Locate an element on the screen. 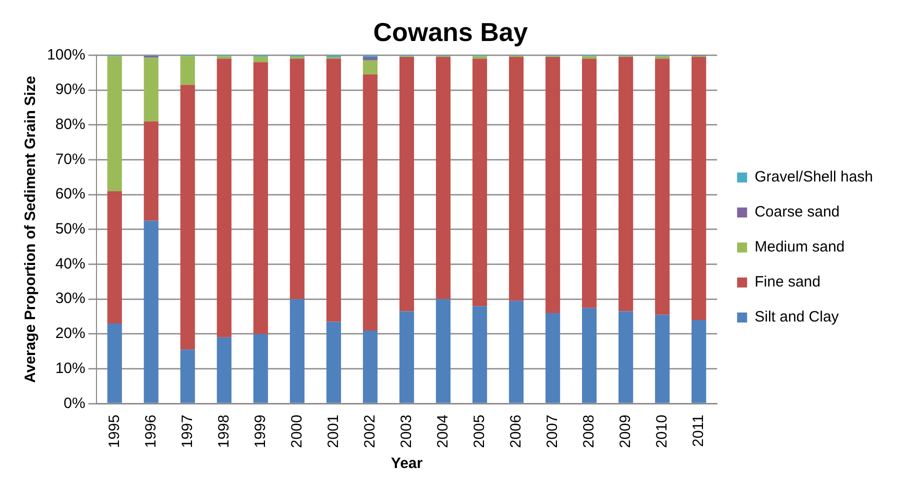  x-tick-label: 2005 is located at coordinates (479, 431).